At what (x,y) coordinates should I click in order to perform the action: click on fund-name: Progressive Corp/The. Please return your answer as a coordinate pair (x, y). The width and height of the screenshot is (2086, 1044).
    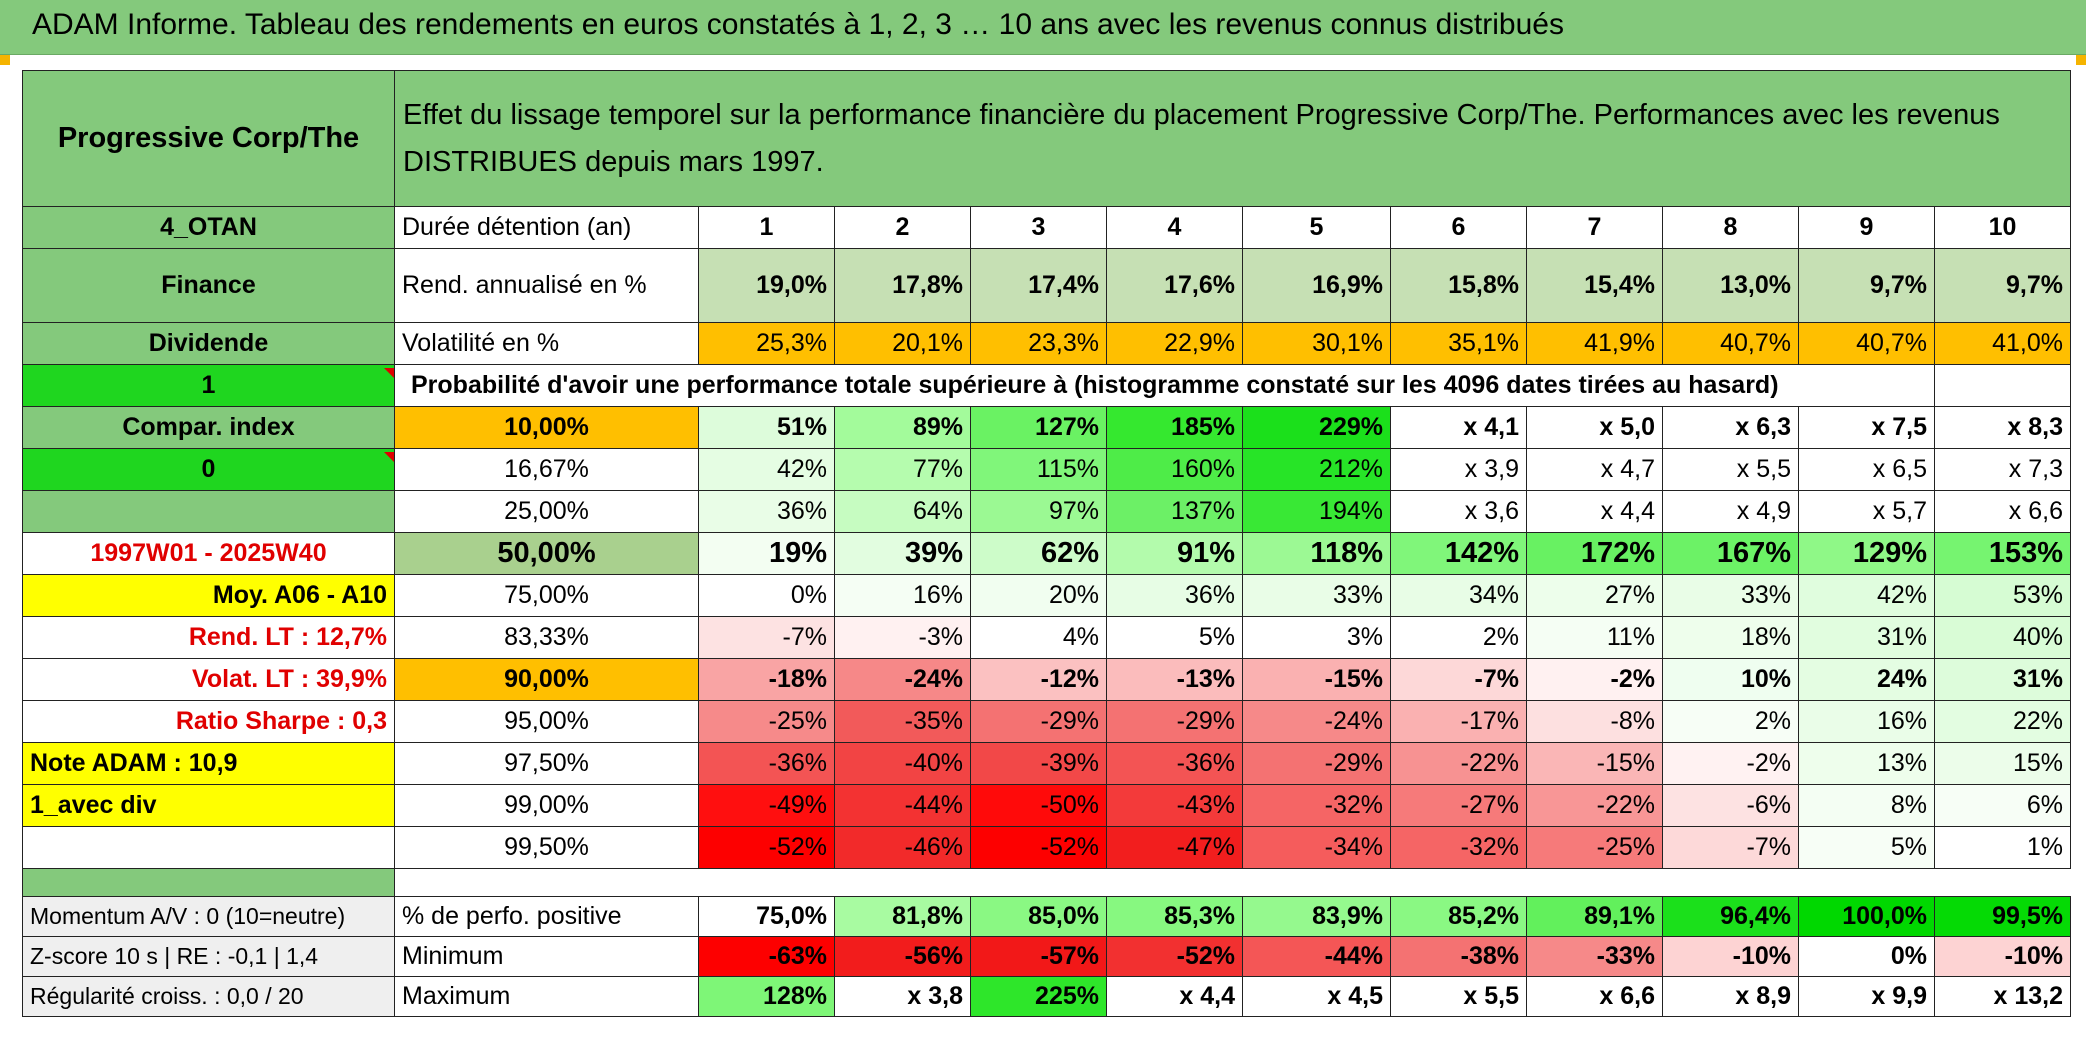
    Looking at the image, I should click on (208, 138).